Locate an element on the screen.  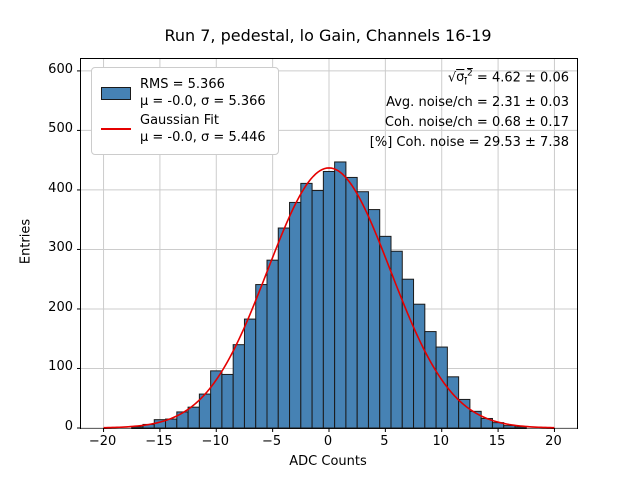
y-tick-label: 200 is located at coordinates (60, 307).